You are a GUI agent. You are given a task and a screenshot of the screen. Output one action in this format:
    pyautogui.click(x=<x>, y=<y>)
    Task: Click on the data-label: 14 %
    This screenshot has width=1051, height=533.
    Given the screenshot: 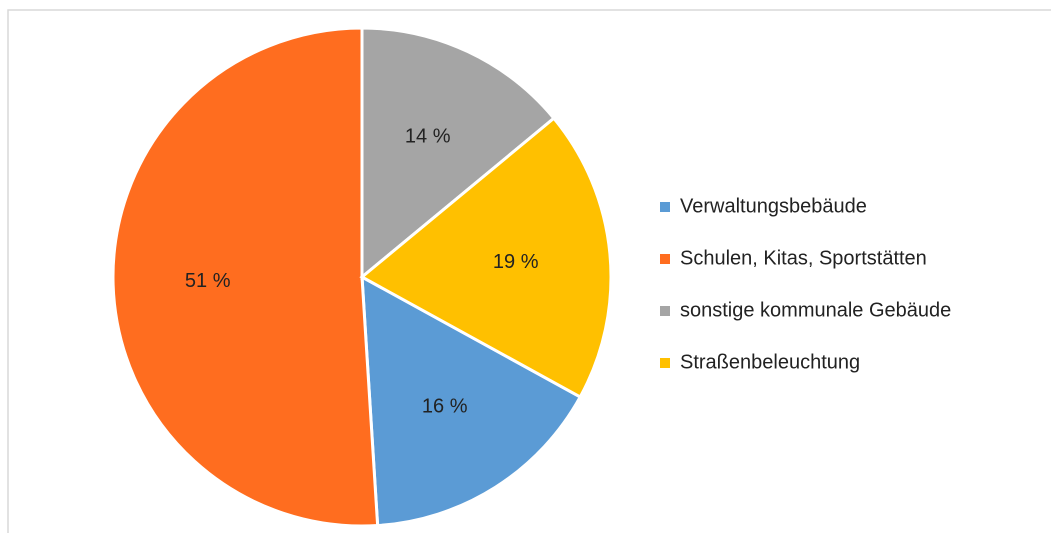 What is the action you would take?
    pyautogui.click(x=428, y=137)
    